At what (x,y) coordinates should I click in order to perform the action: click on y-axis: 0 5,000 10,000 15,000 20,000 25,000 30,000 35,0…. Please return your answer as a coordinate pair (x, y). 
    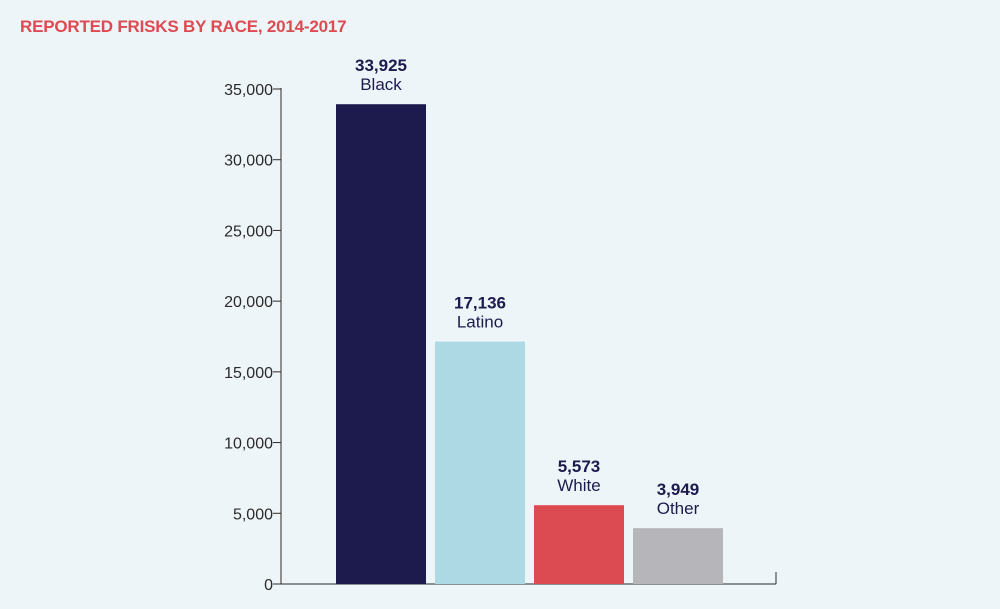
    Looking at the image, I should click on (253, 338).